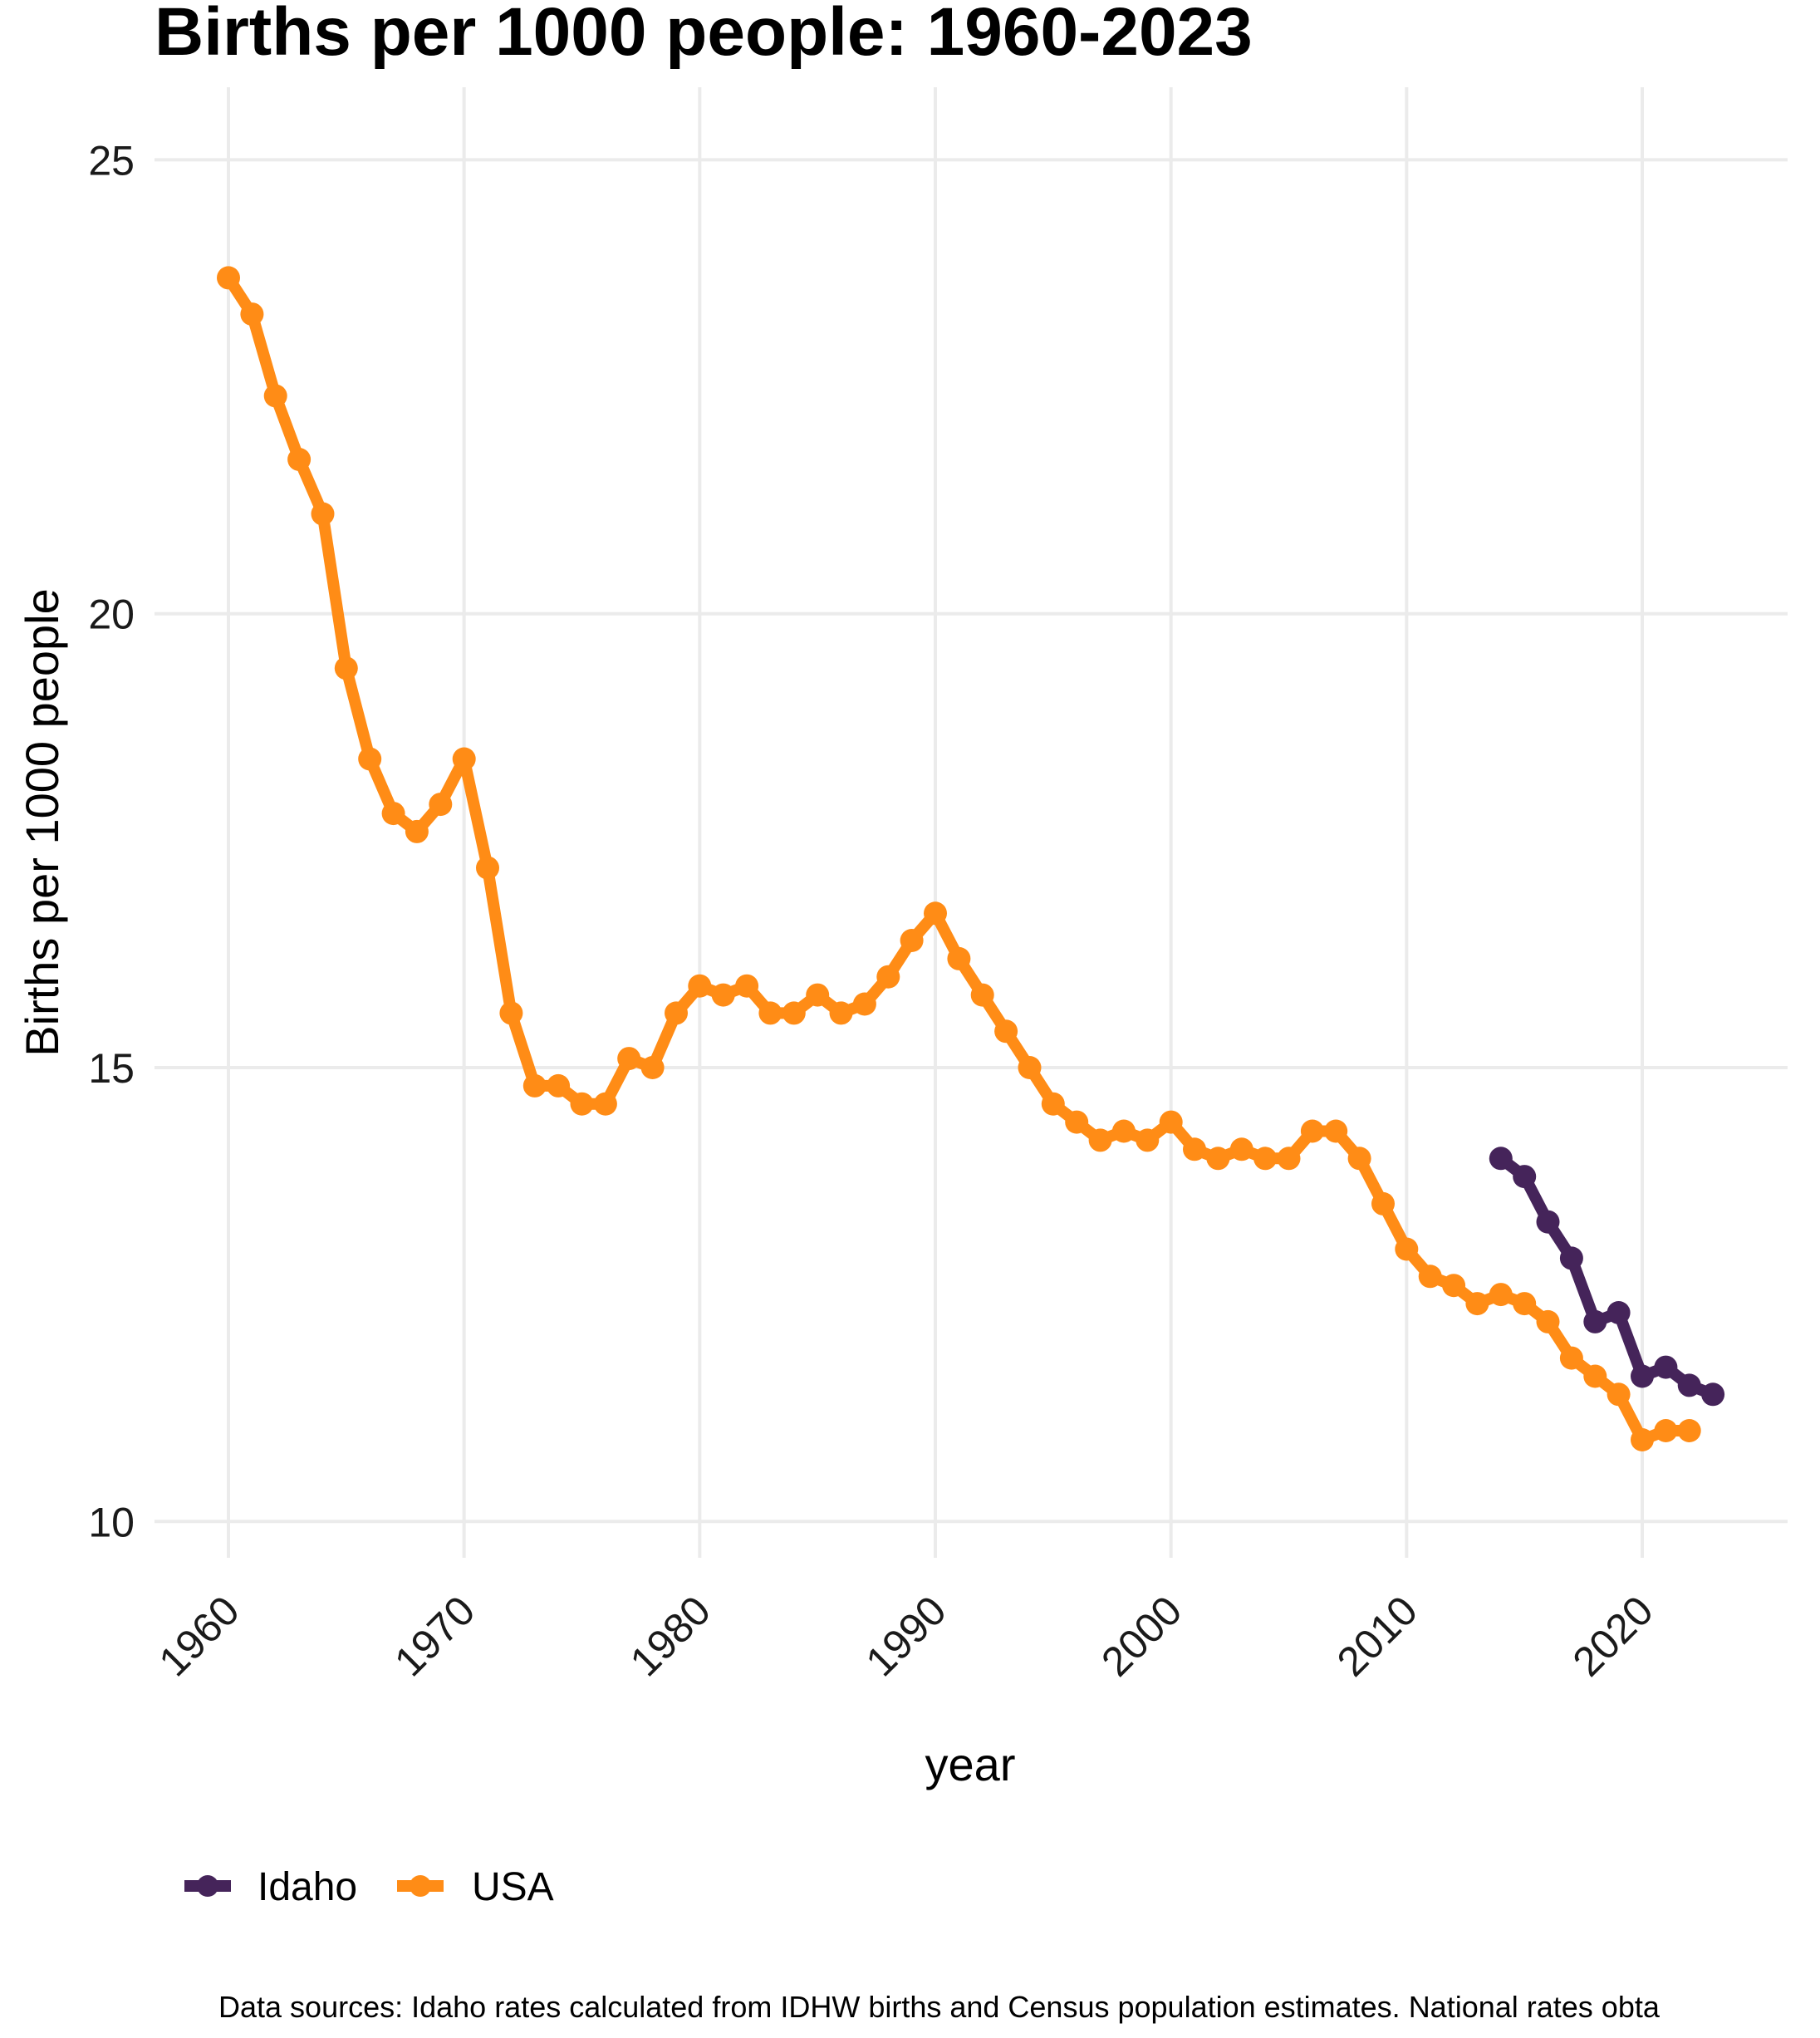 This screenshot has height=2038, width=1820. I want to click on data-point-usa-1994, so click(1030, 1067).